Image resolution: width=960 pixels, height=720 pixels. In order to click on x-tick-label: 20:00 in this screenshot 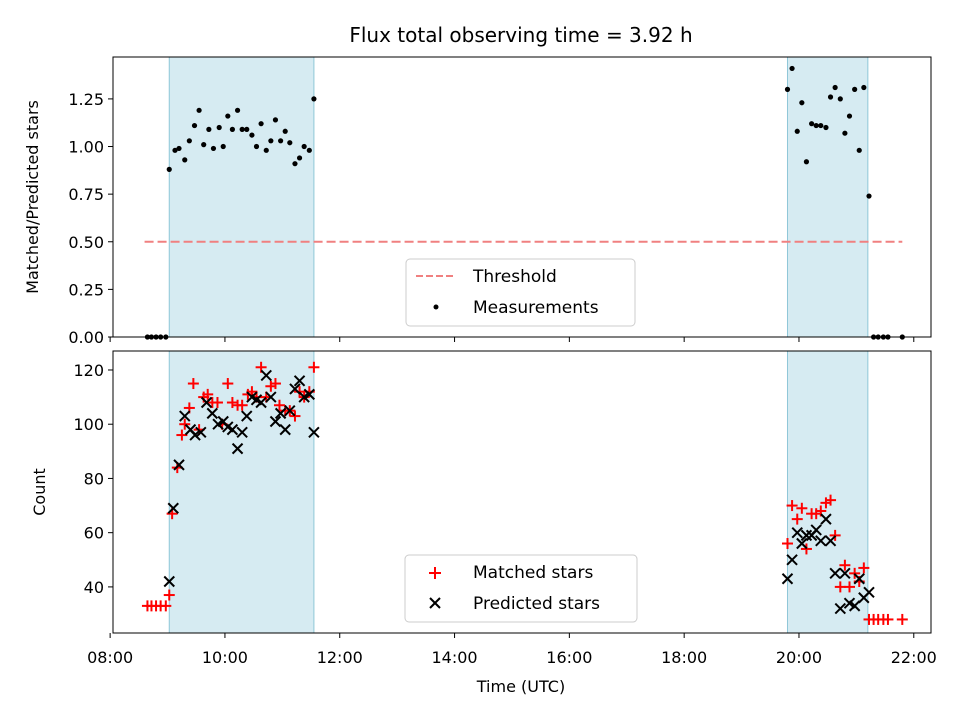, I will do `click(799, 657)`.